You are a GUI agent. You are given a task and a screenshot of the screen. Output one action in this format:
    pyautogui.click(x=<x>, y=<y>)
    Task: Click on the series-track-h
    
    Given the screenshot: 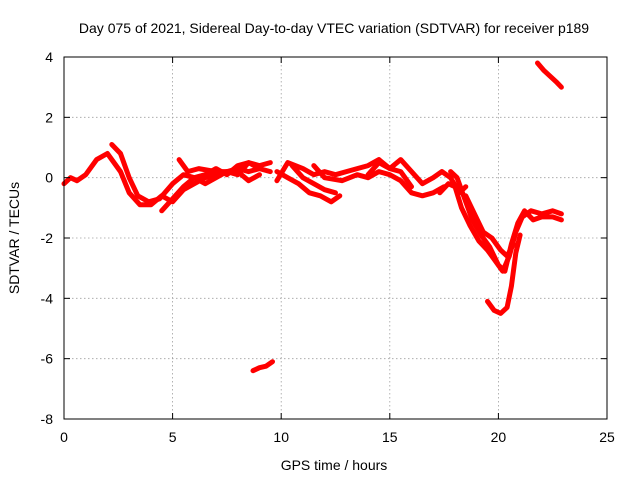 What is the action you would take?
    pyautogui.click(x=379, y=181)
    